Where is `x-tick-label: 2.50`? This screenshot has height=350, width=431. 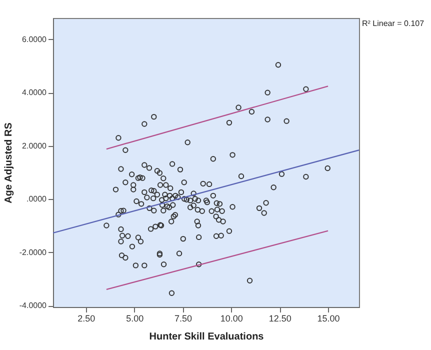
x-tick-label: 2.50 is located at coordinates (87, 319).